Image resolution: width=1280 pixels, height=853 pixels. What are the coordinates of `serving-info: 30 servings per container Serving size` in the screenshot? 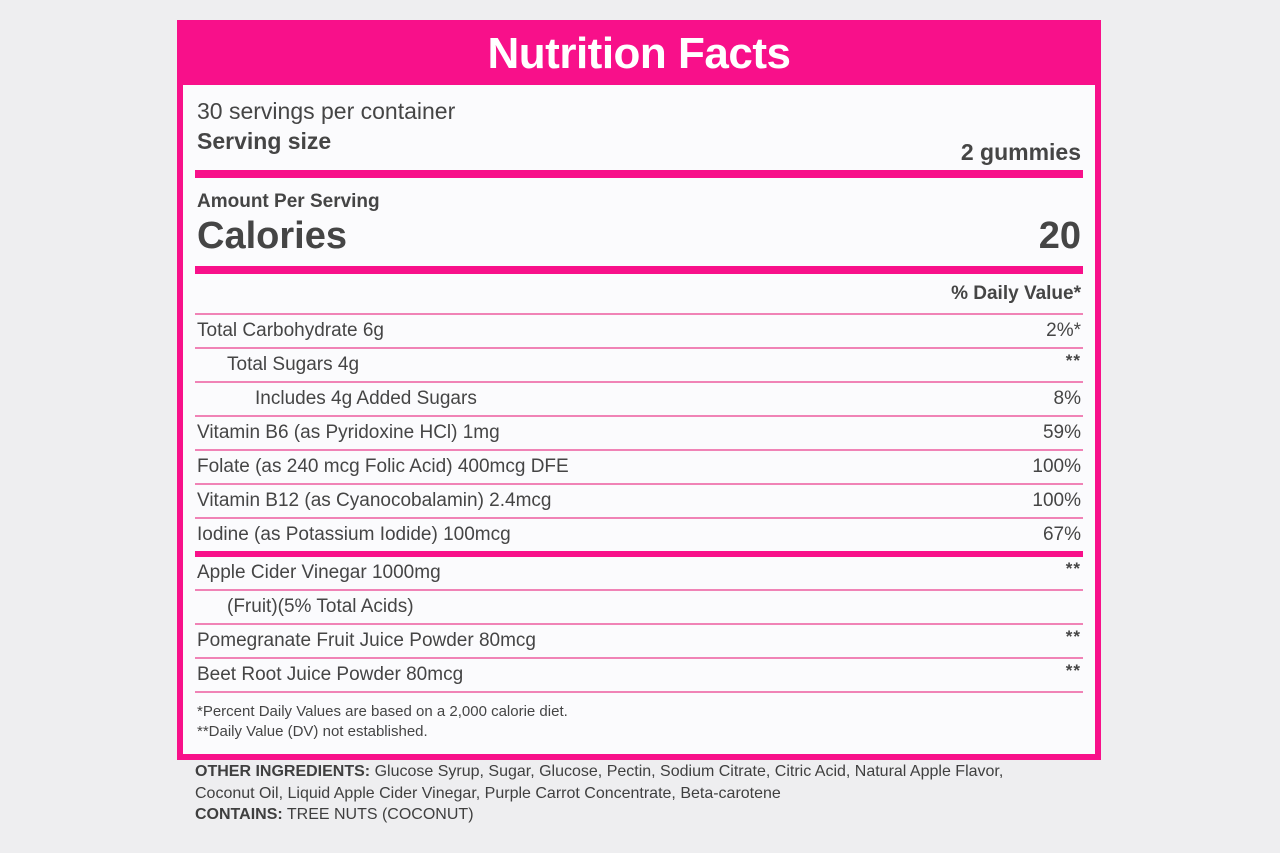 It's located at (326, 126).